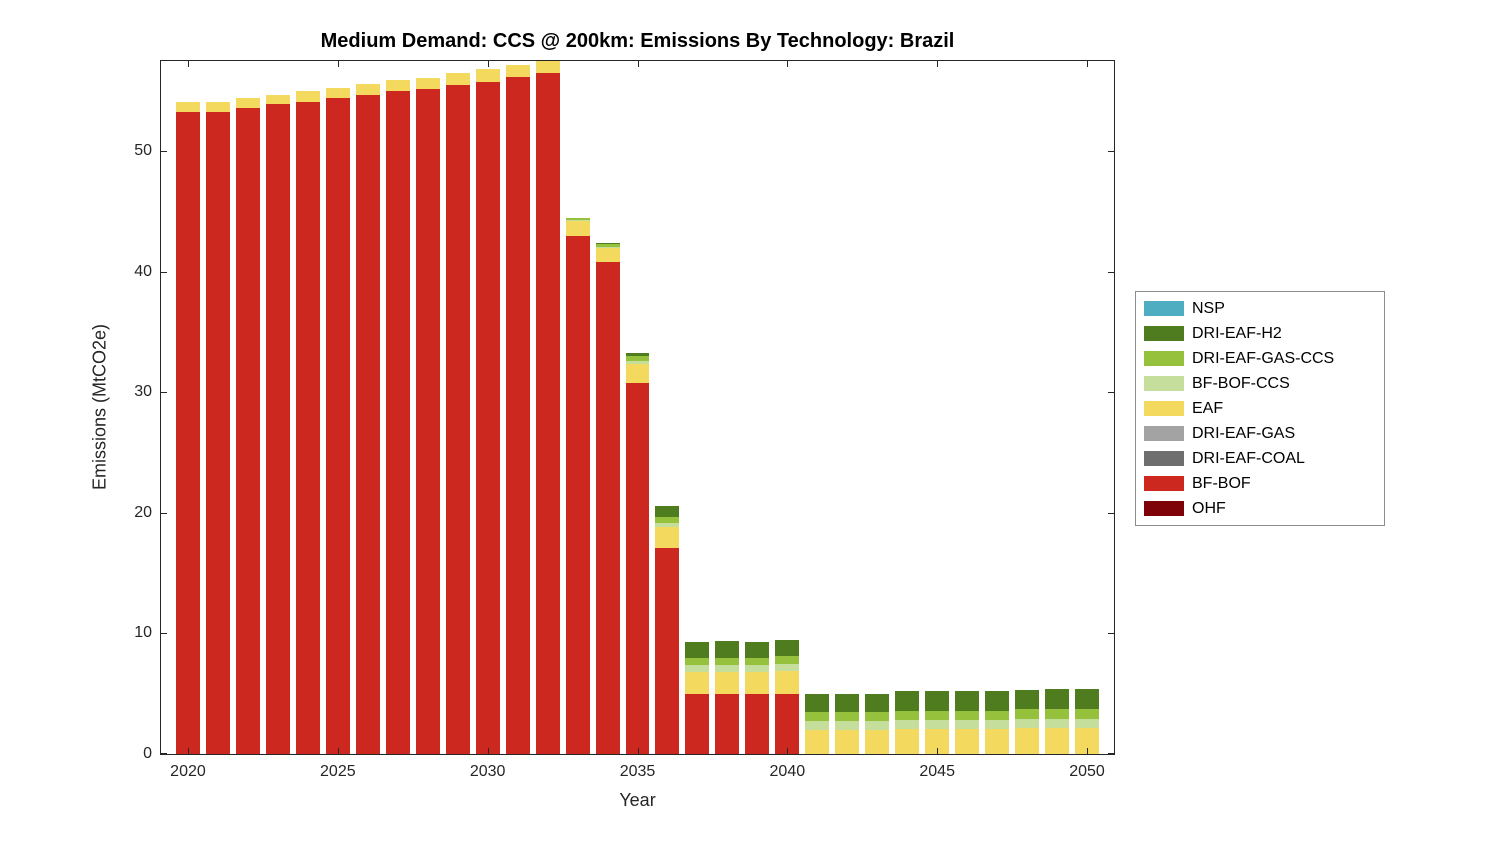 The height and width of the screenshot is (844, 1500). I want to click on x-tick-label: 2035, so click(637, 771).